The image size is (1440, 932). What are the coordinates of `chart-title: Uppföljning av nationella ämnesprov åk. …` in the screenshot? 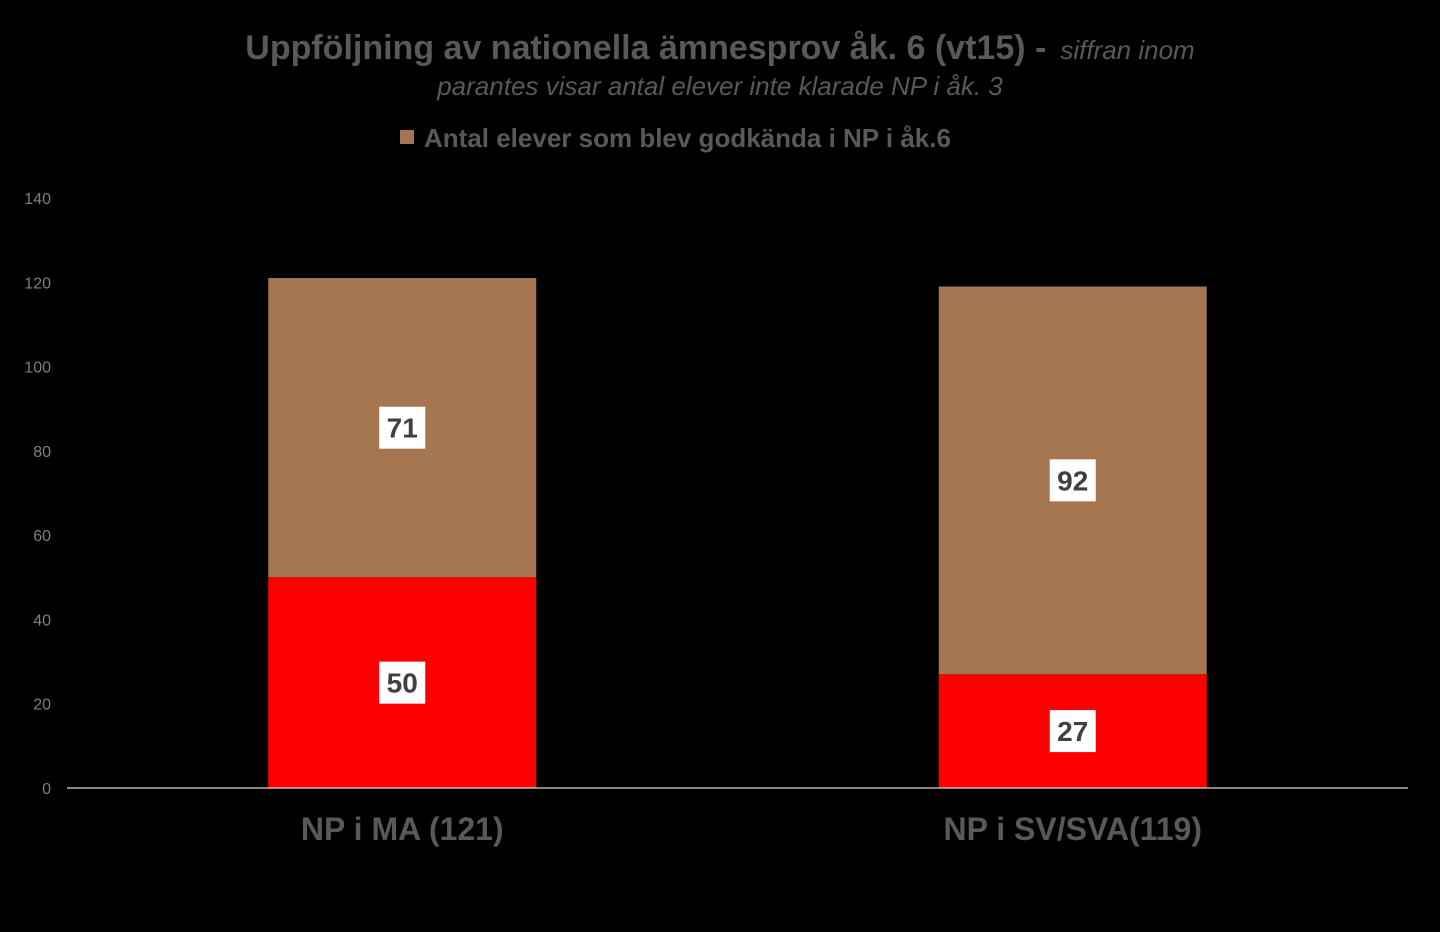 It's located at (719, 48).